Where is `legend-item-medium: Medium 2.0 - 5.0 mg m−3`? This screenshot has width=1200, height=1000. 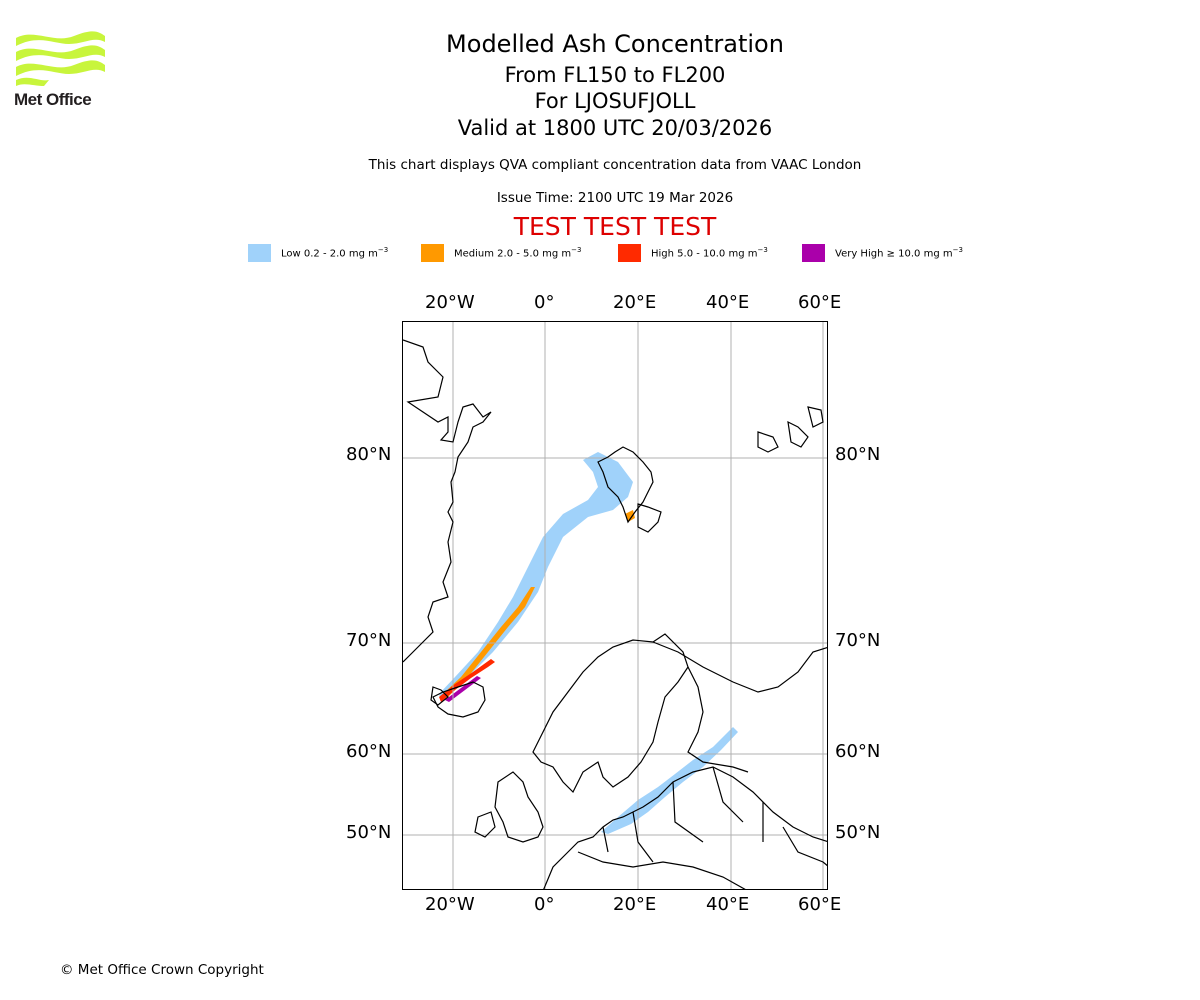
legend-item-medium: Medium 2.0 - 5.0 mg m−3 is located at coordinates (501, 253).